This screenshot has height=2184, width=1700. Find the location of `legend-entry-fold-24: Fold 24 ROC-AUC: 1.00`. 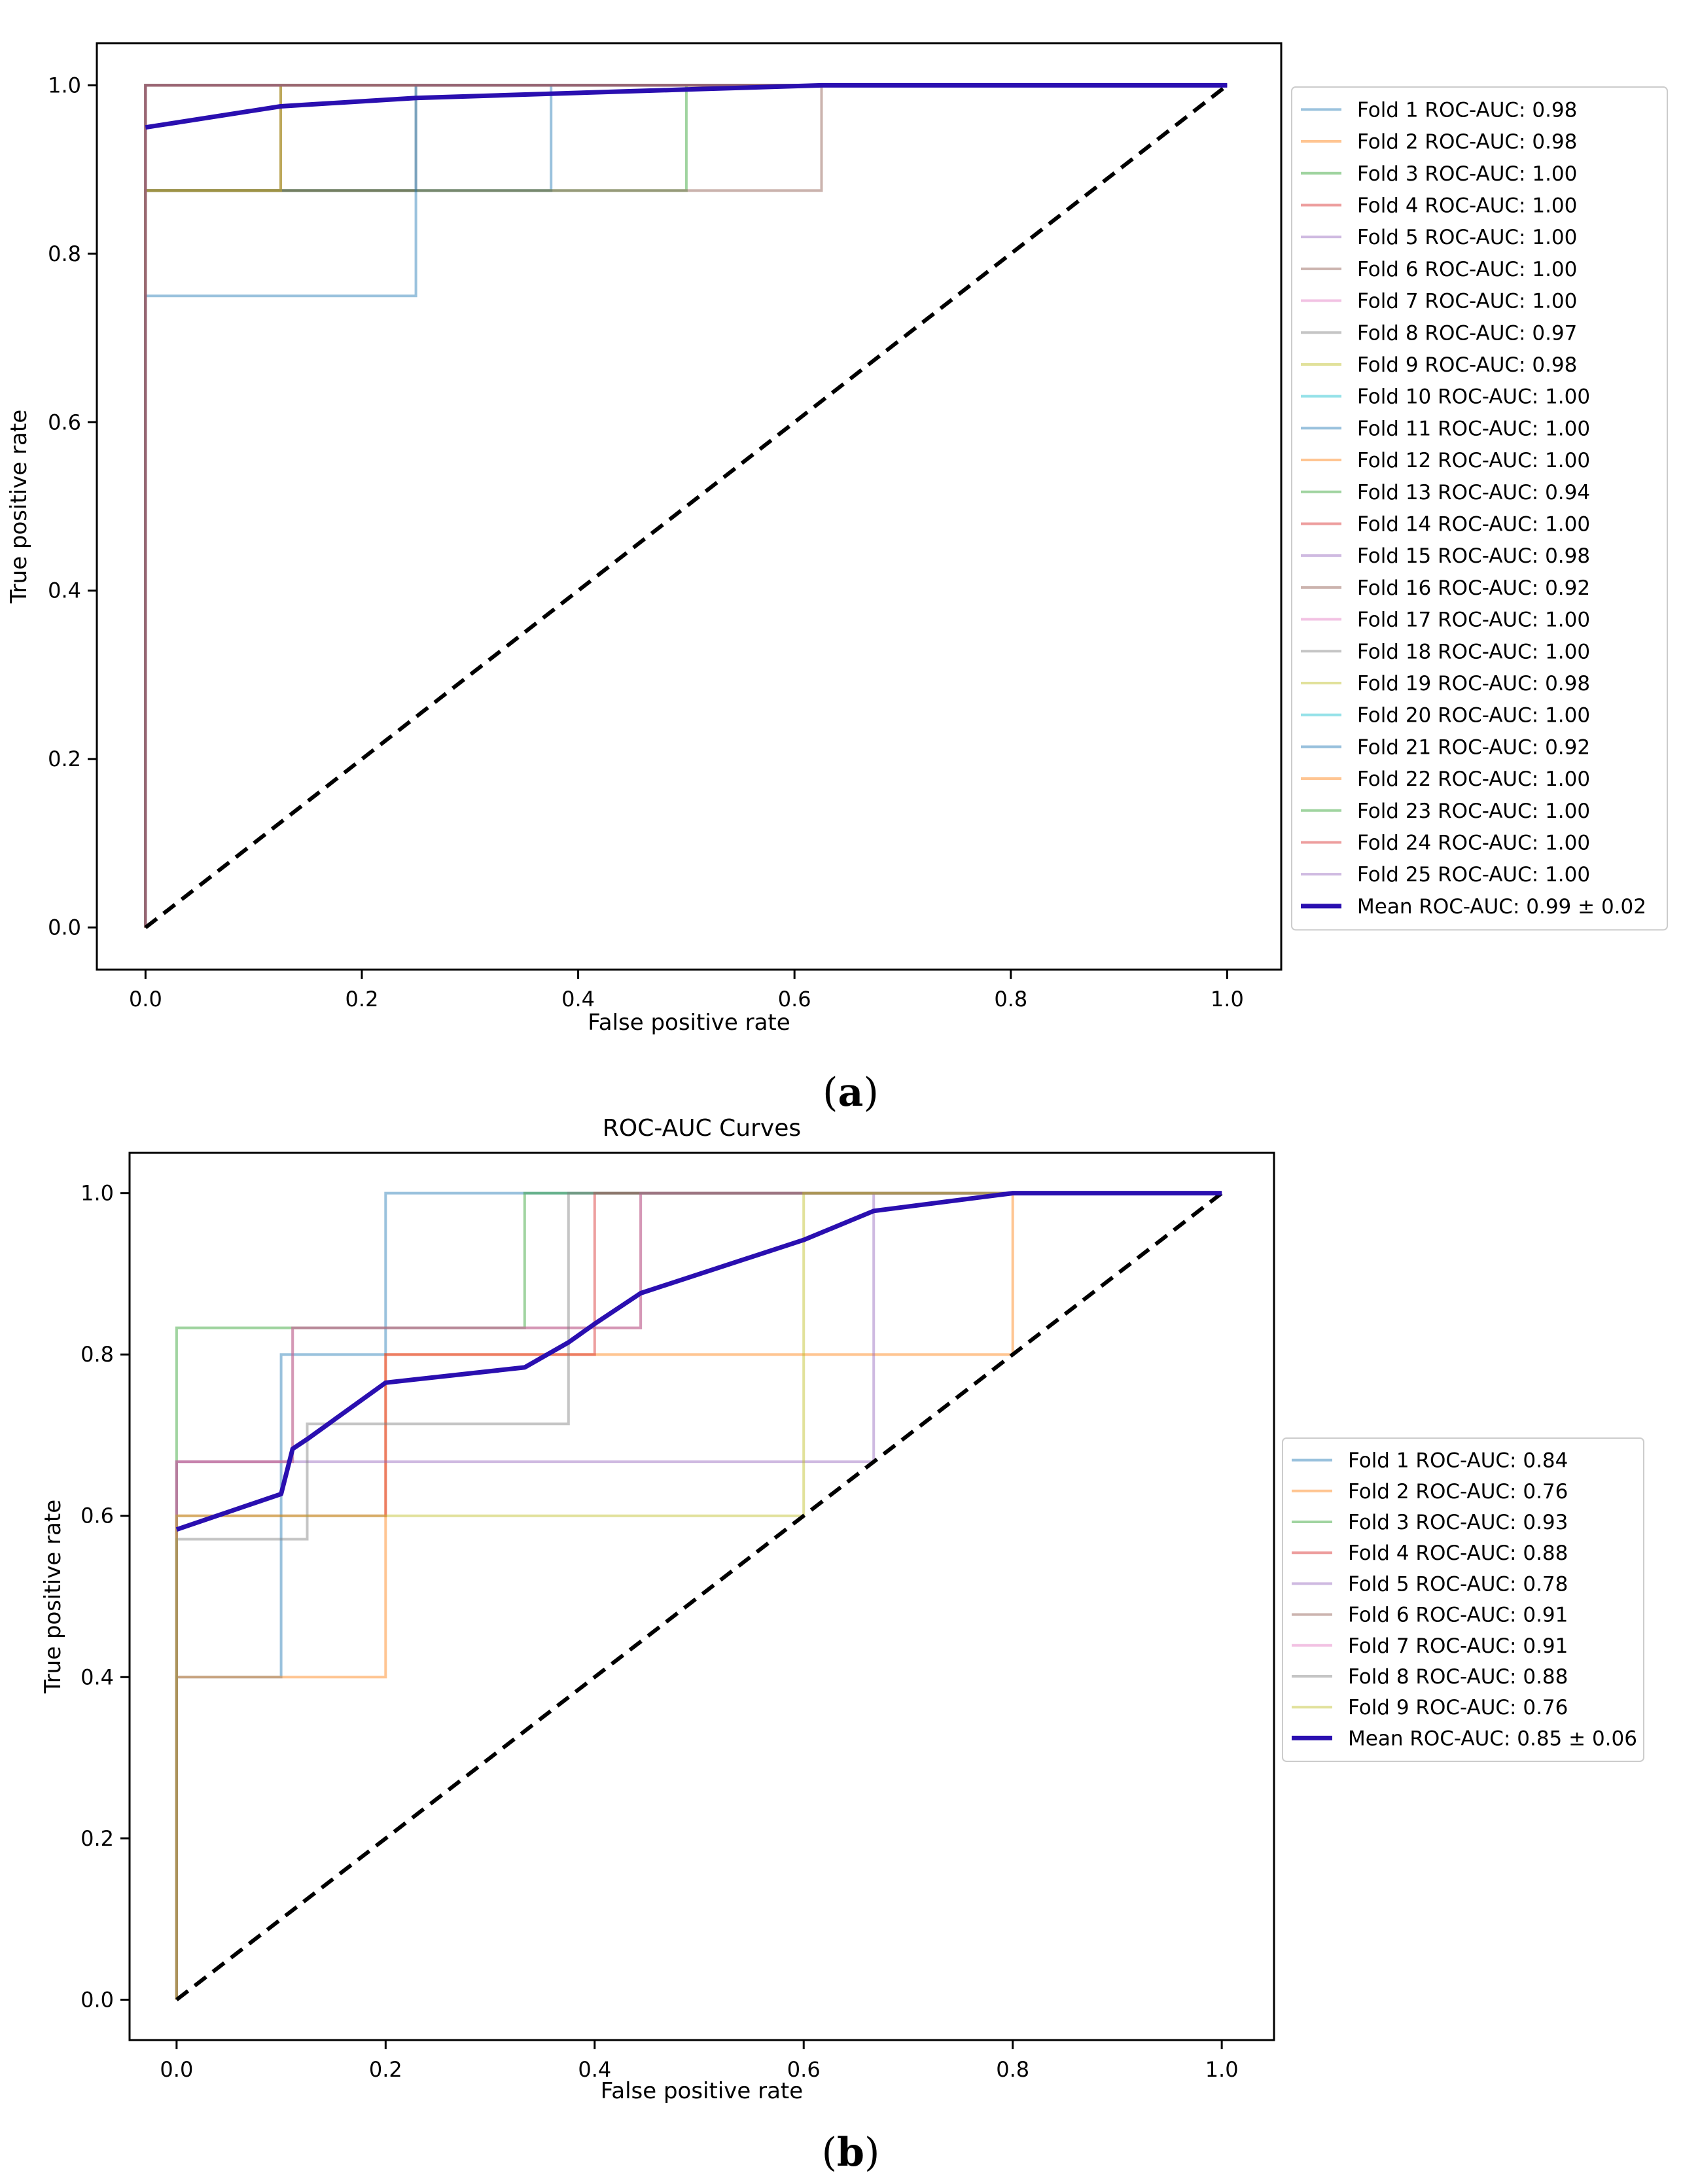

legend-entry-fold-24: Fold 24 ROC-AUC: 1.00 is located at coordinates (1473, 842).